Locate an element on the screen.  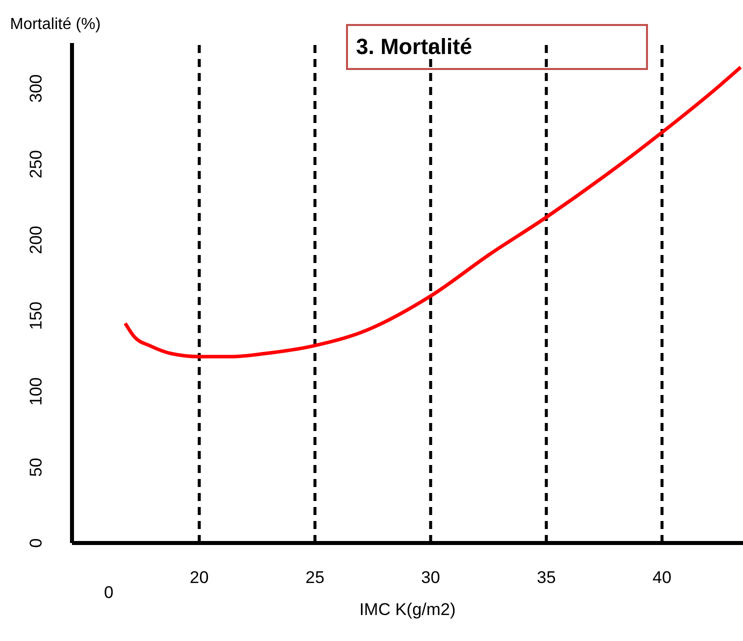
text: 0 is located at coordinates (109, 593).